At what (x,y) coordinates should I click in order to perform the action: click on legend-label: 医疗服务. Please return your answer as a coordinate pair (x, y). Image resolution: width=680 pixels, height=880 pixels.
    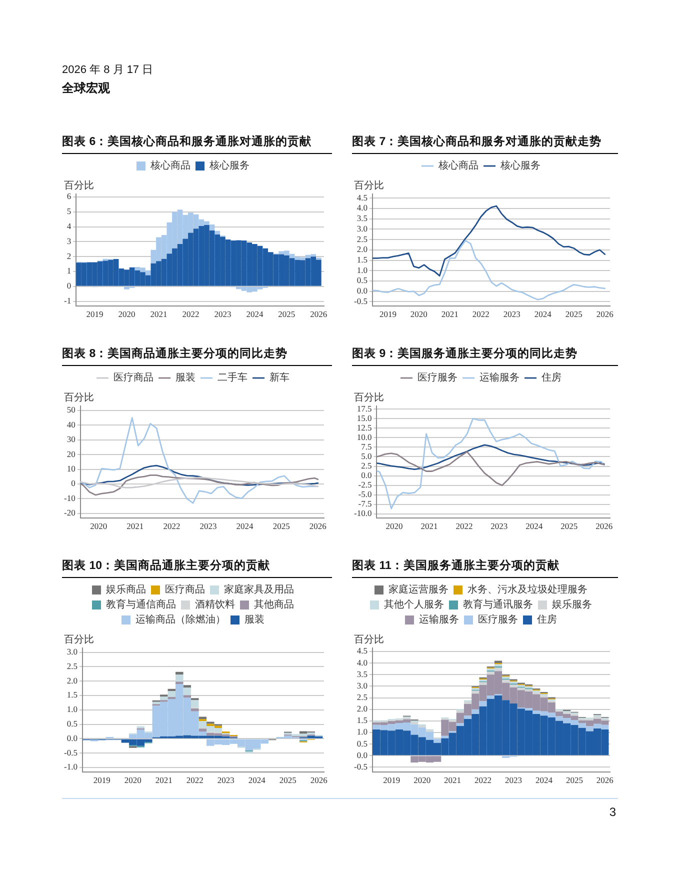
    Looking at the image, I should click on (438, 378).